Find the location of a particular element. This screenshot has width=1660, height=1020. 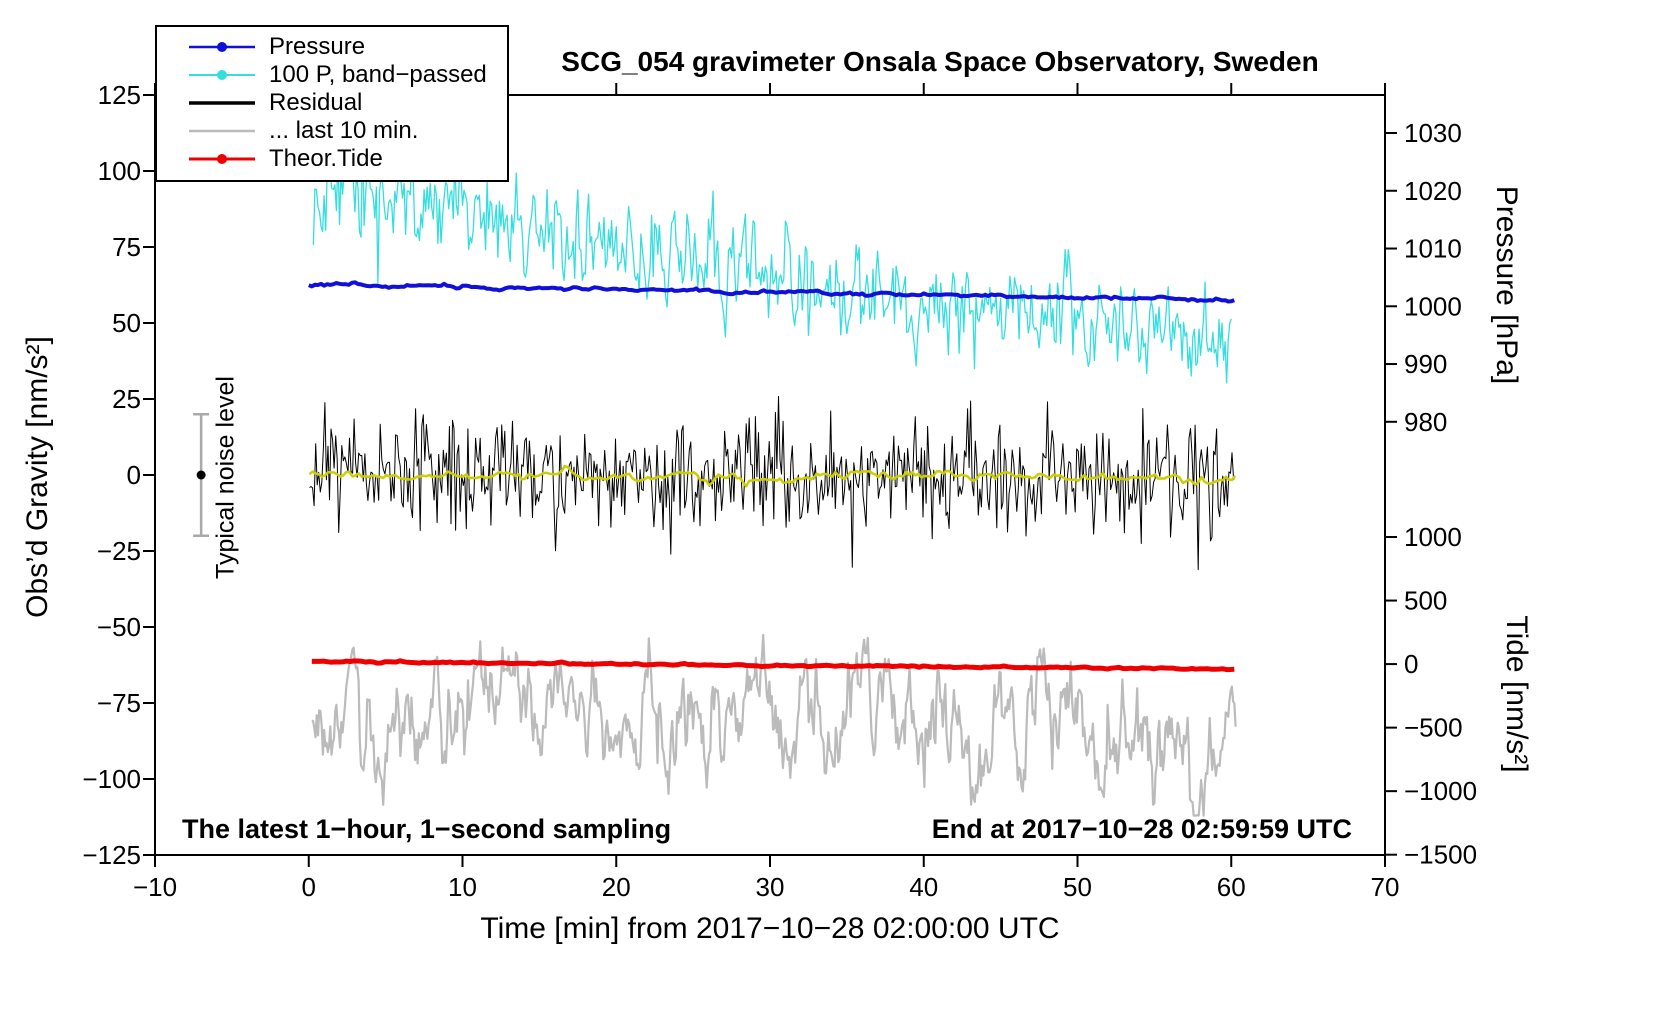

series-theor-tide is located at coordinates (773, 665).